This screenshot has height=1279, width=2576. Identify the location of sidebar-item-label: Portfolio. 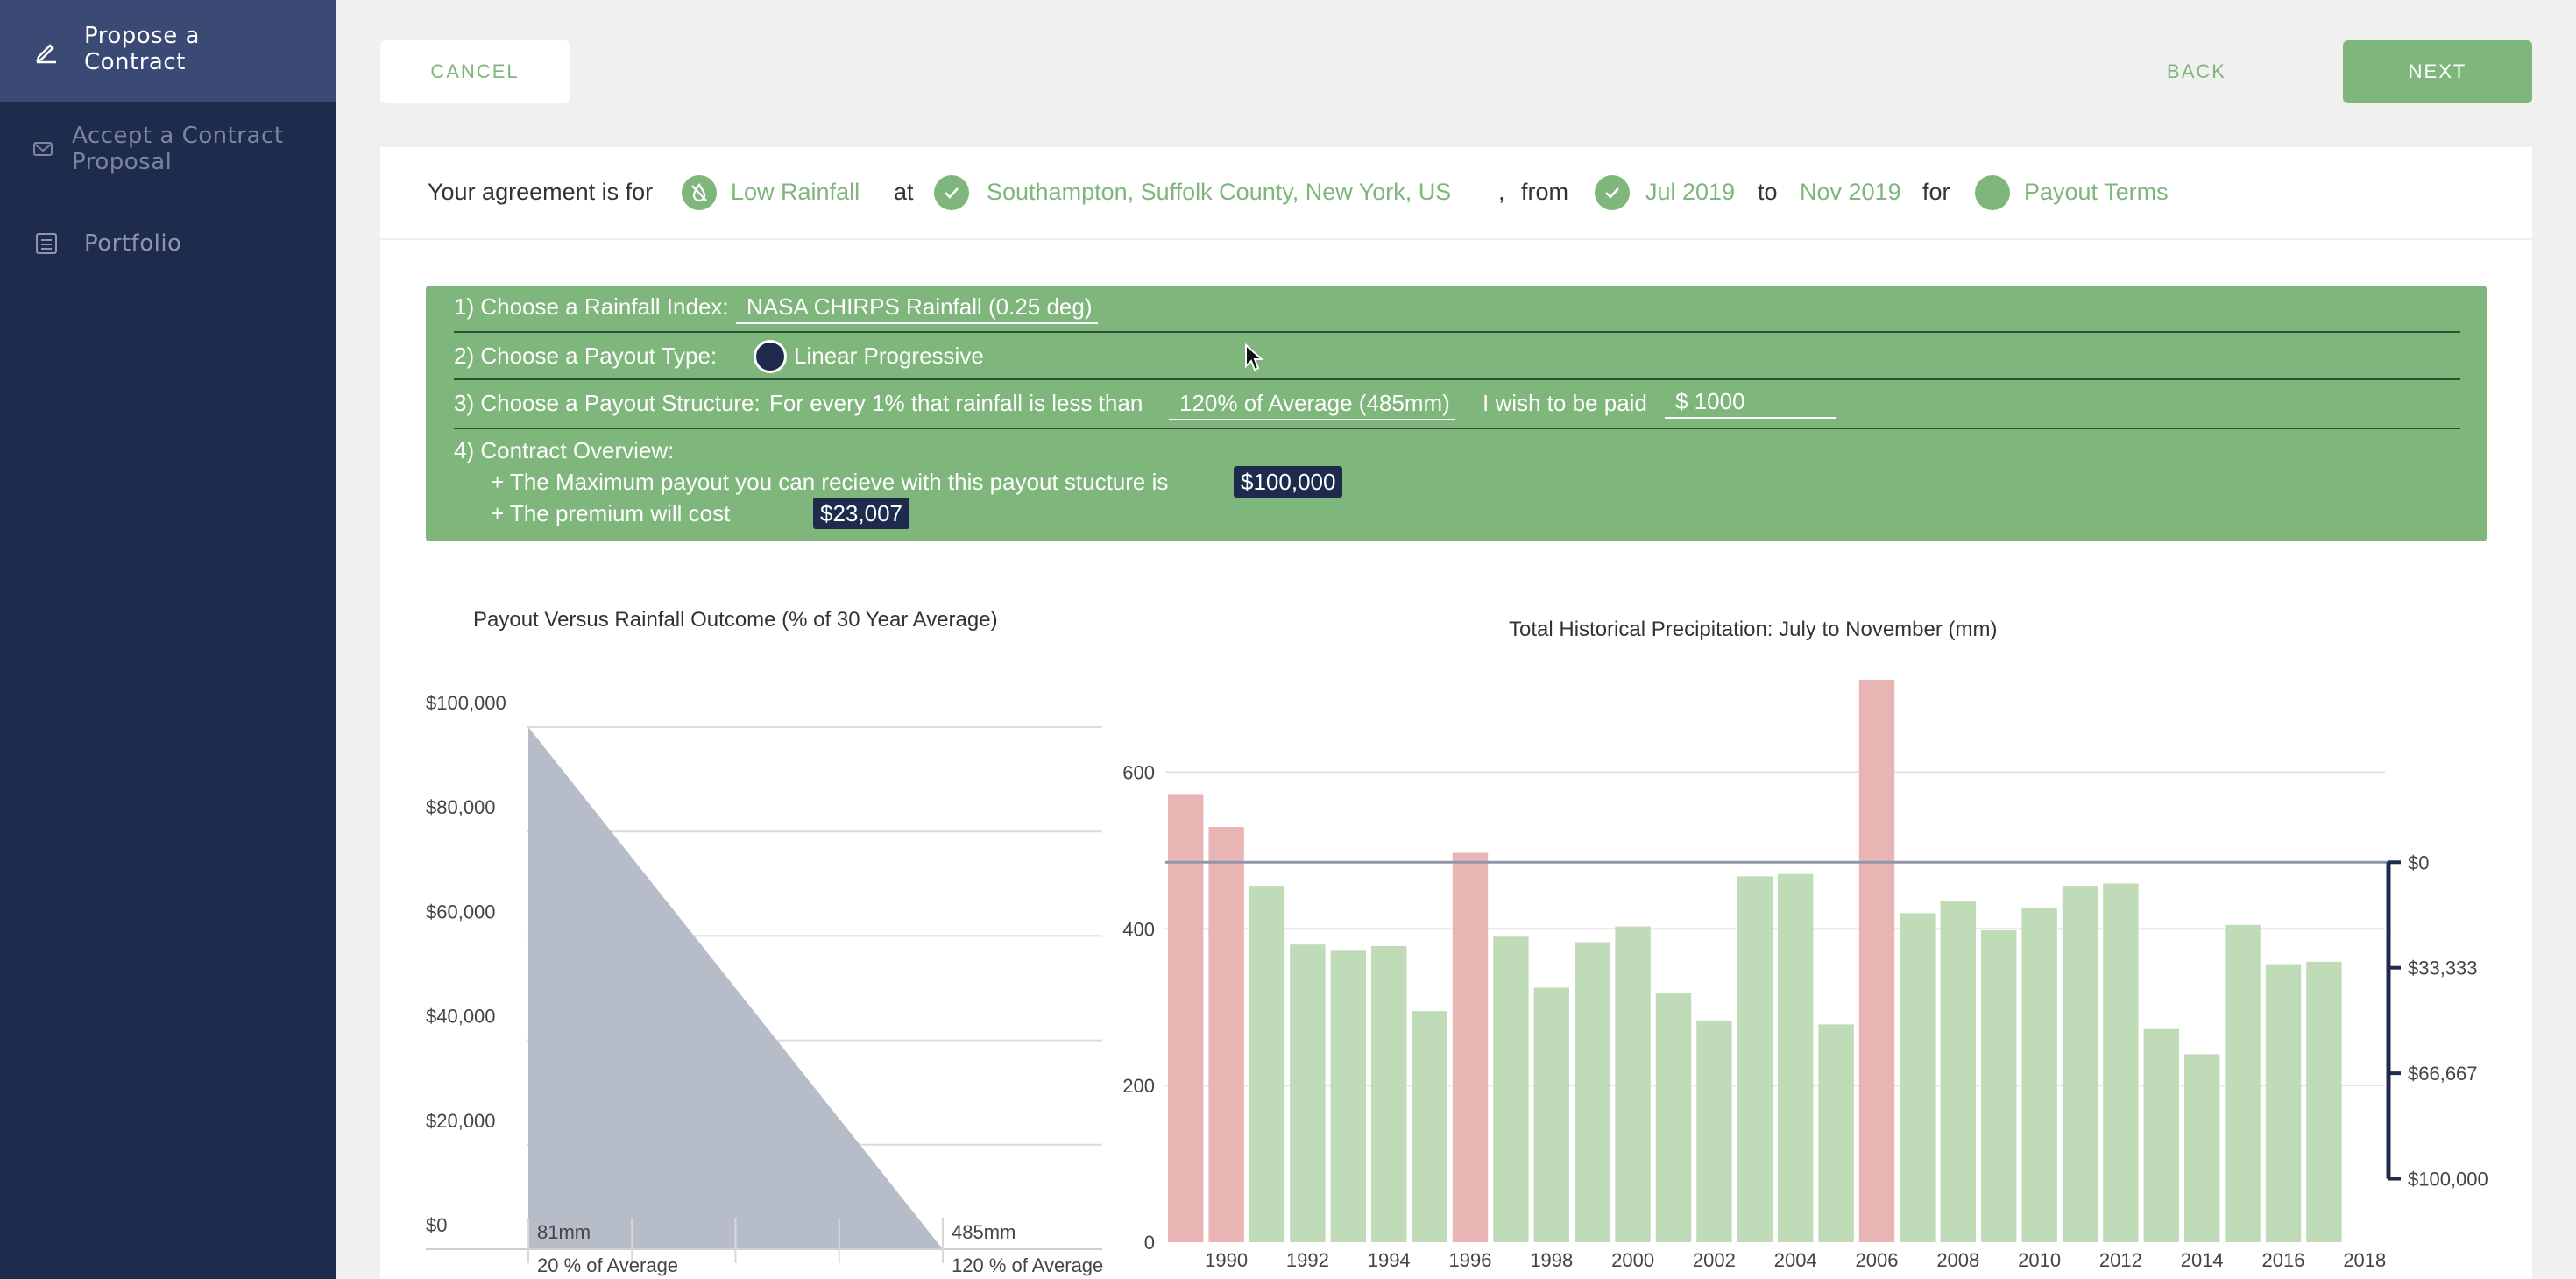
(133, 243).